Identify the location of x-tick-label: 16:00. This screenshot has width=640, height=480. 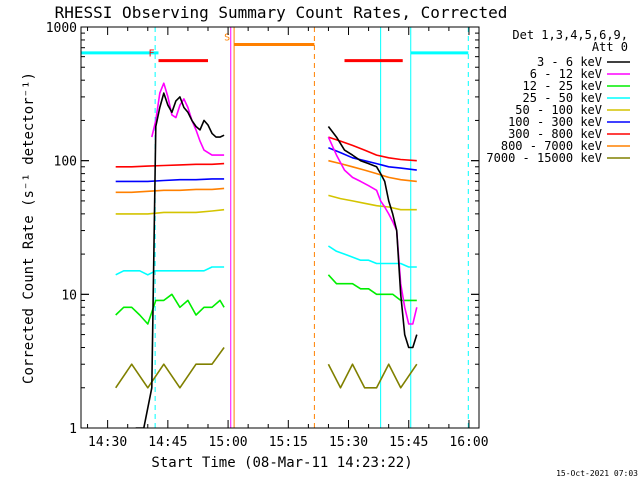
(468, 442).